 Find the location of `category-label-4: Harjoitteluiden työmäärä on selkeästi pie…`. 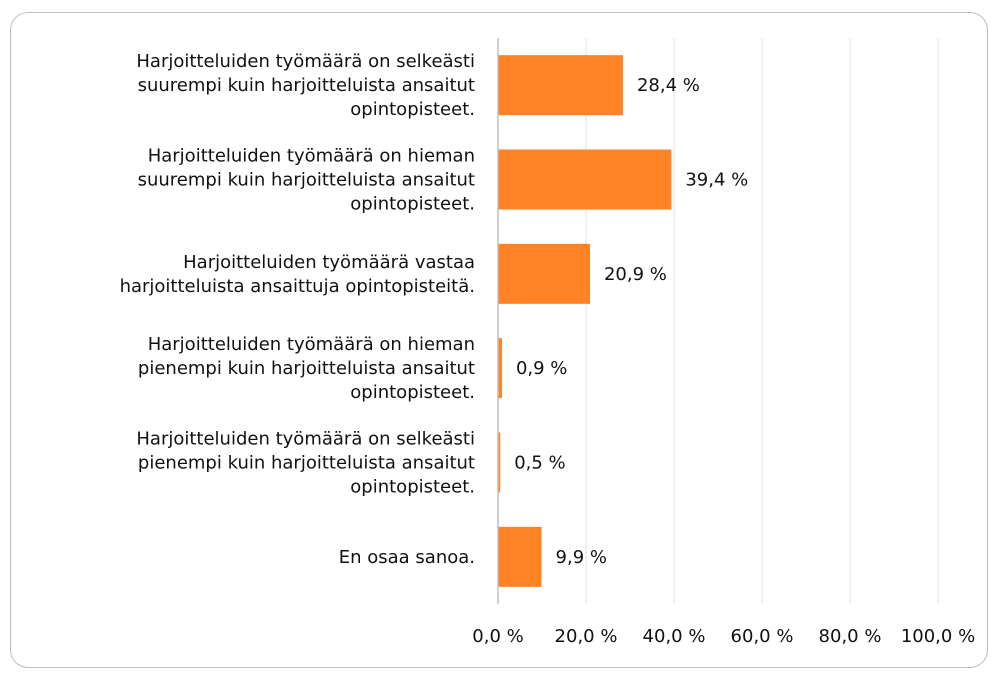

category-label-4: Harjoitteluiden työmäärä on selkeästi pie… is located at coordinates (305, 463).